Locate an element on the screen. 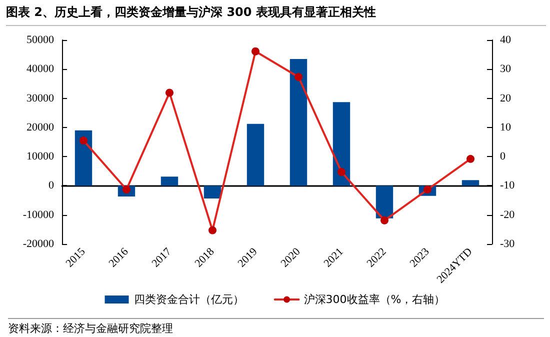  y2-tick-label: -30 is located at coordinates (508, 244).